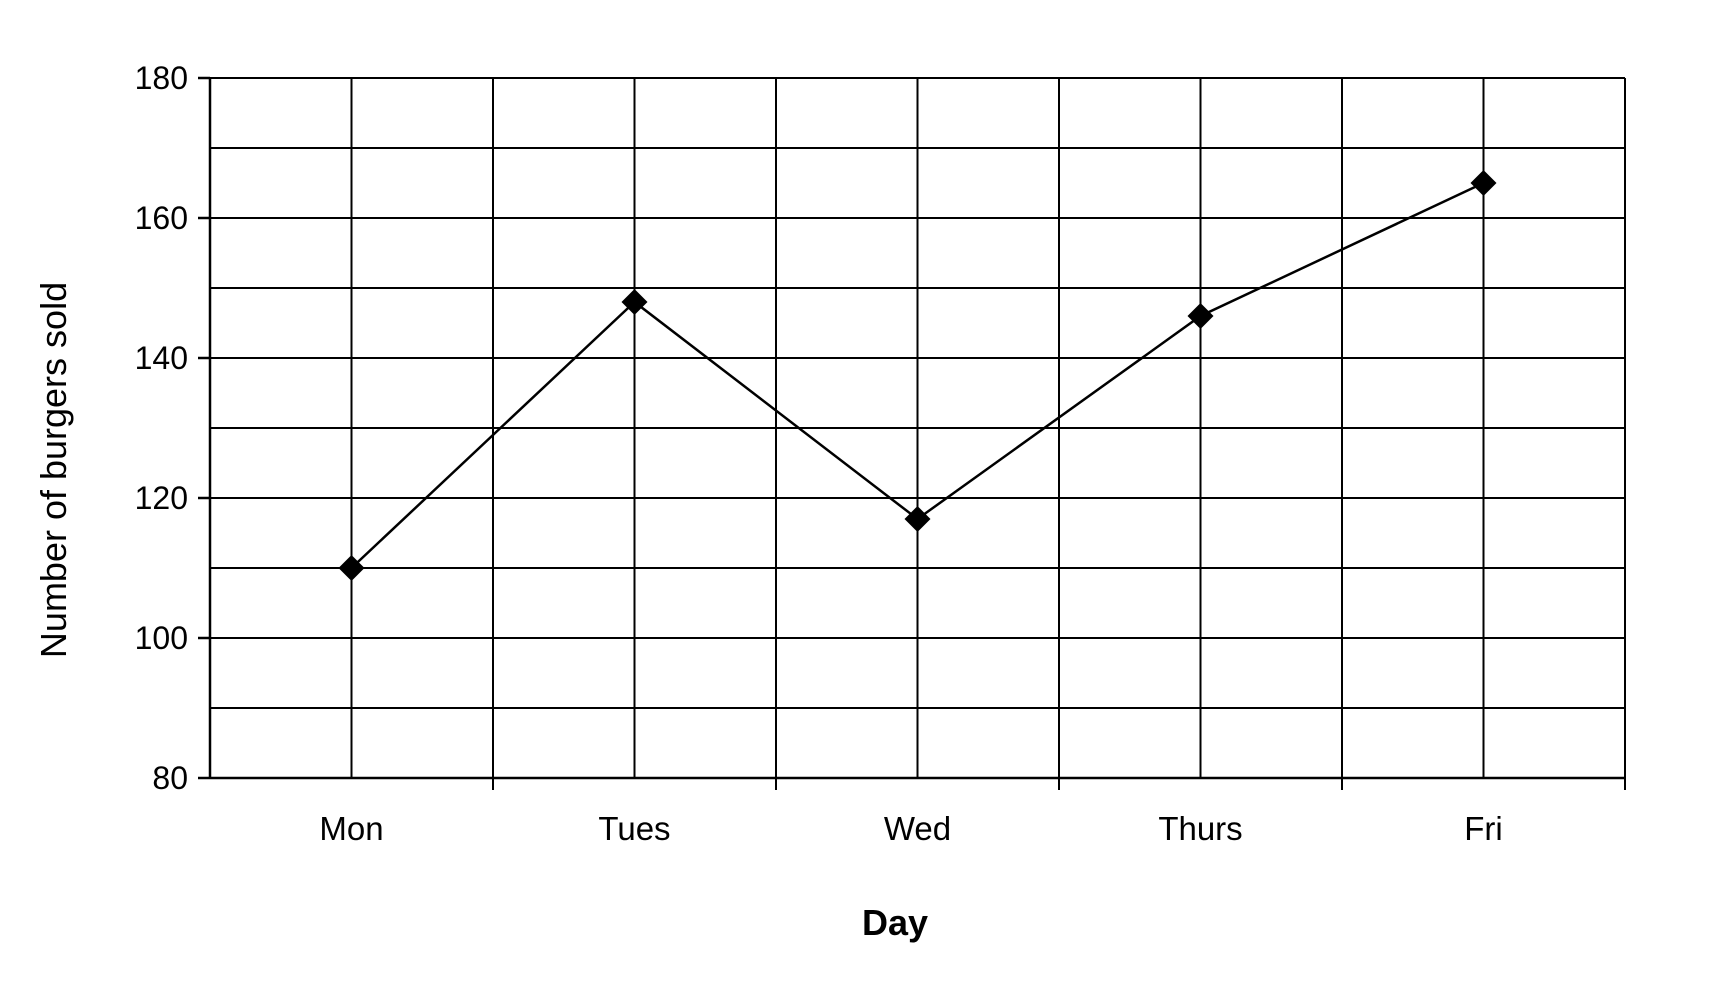 The height and width of the screenshot is (982, 1733). Describe the element at coordinates (170, 778) in the screenshot. I see `y-tick-label: 80` at that location.